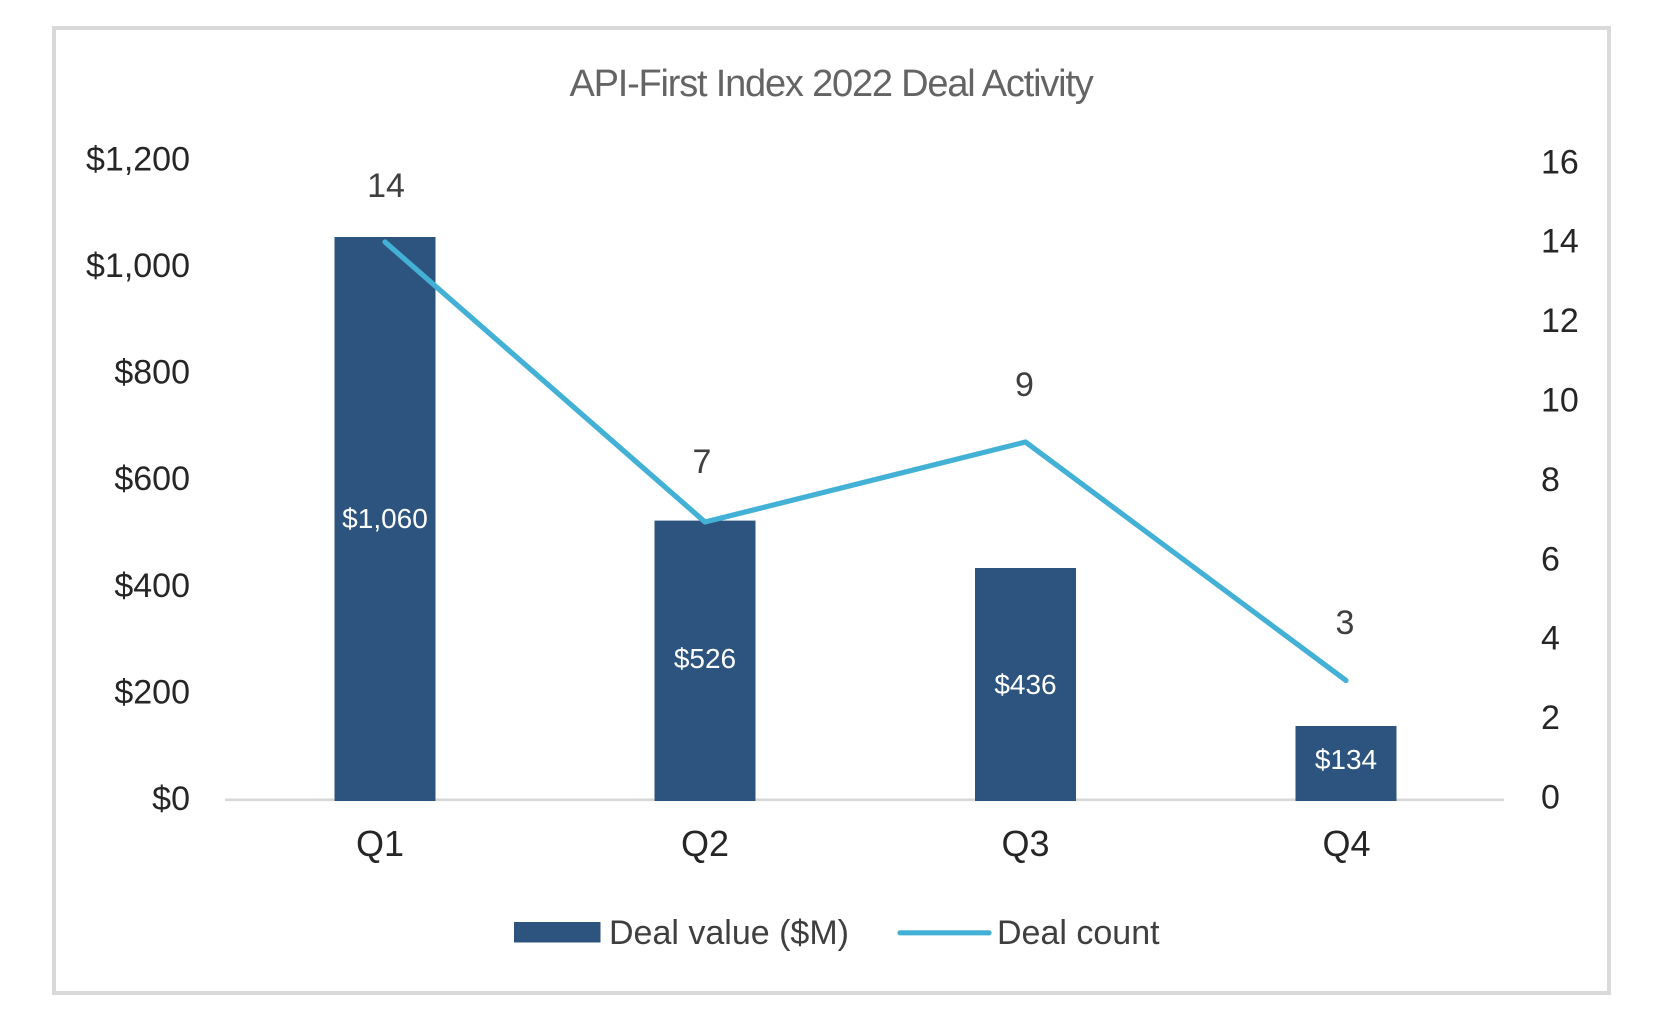  I want to click on svg-text: 2, so click(1550, 718).